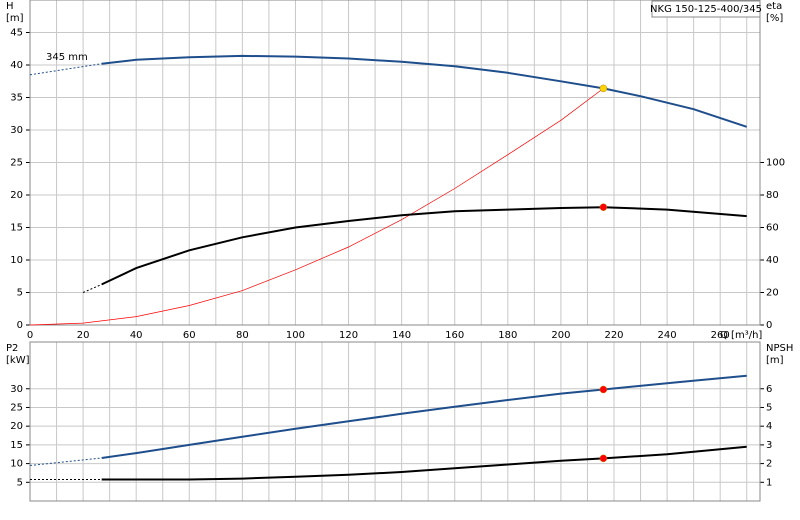 The width and height of the screenshot is (800, 520). I want to click on y2-tick-label: 2, so click(769, 464).